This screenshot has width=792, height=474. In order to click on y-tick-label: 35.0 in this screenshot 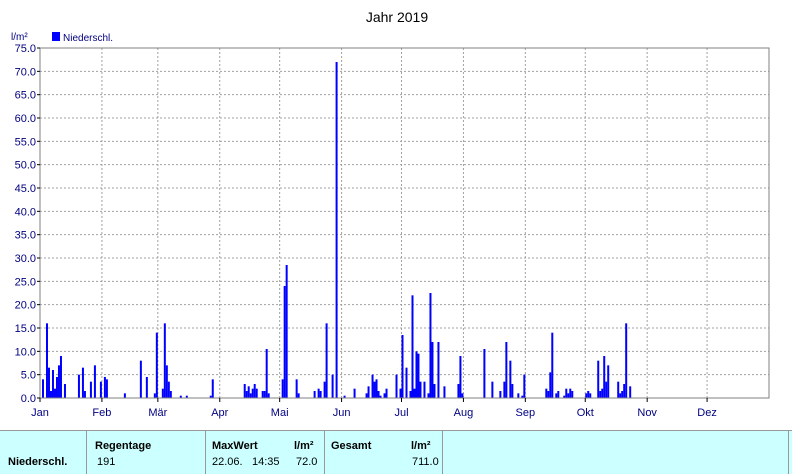, I will do `click(25, 236)`.